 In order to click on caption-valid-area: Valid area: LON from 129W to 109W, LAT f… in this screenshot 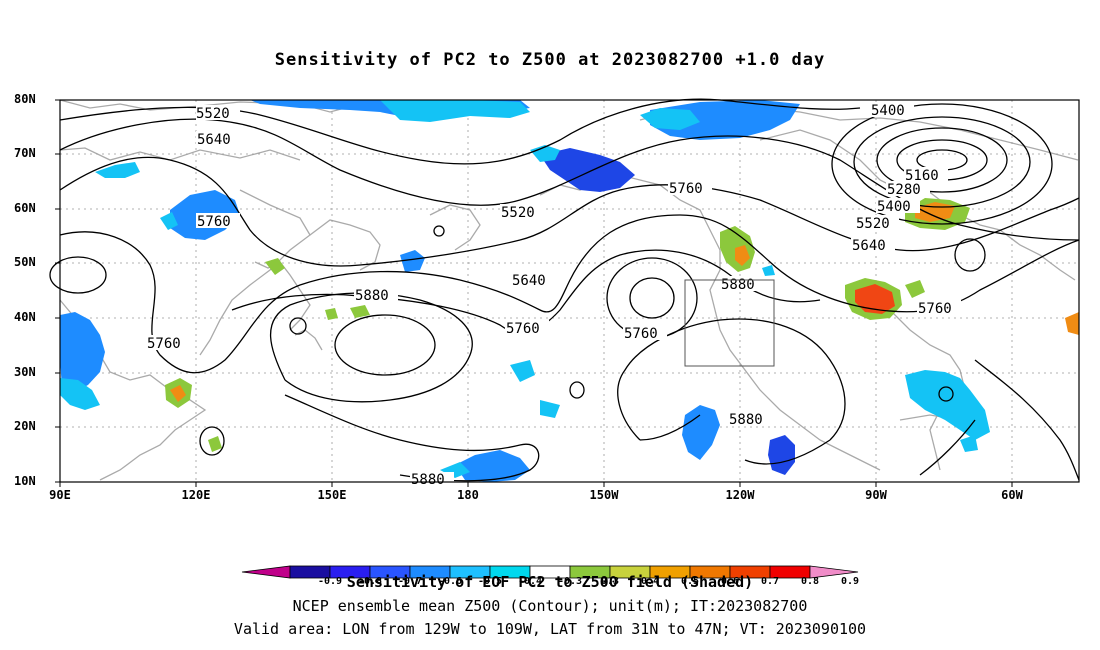, I will do `click(550, 629)`.